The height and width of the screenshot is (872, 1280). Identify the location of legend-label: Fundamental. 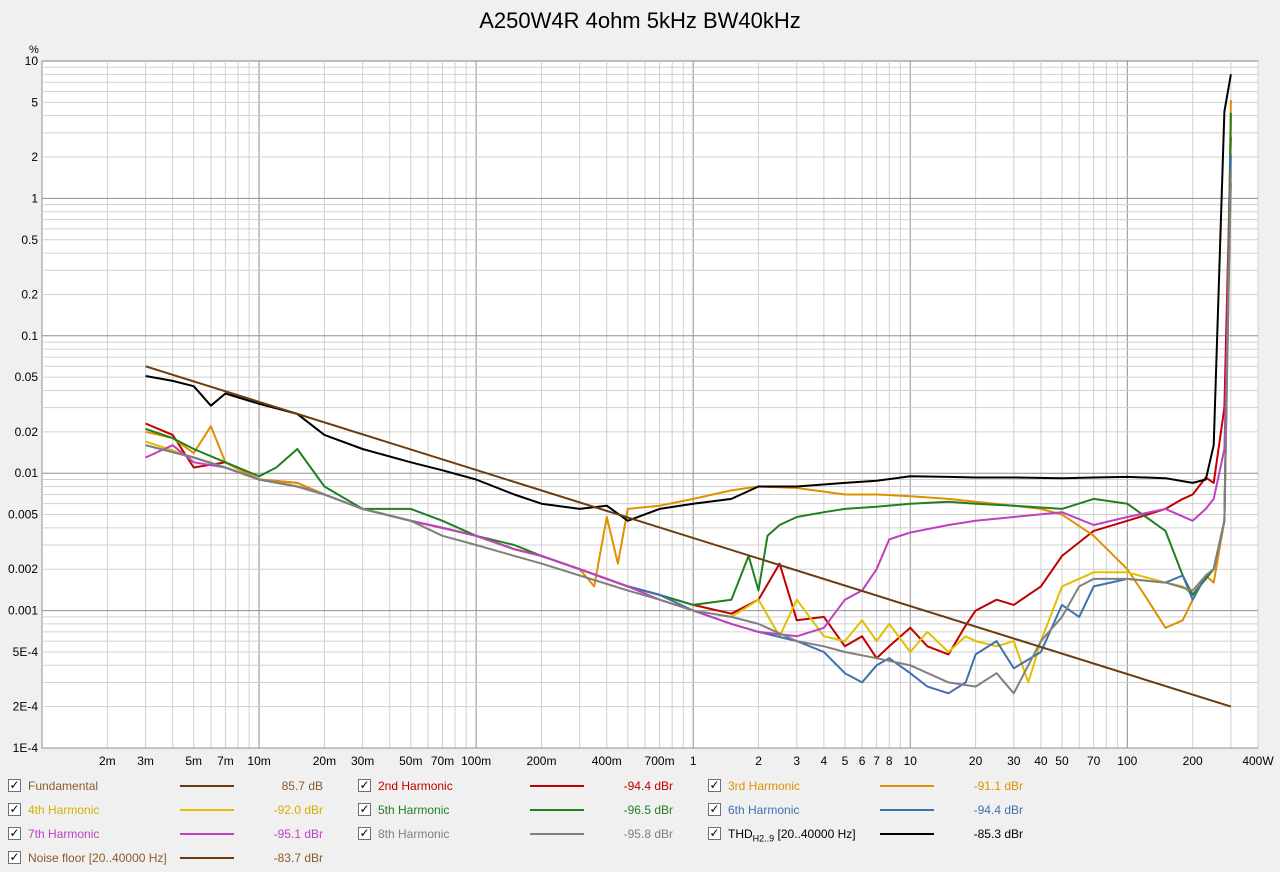
(63, 786).